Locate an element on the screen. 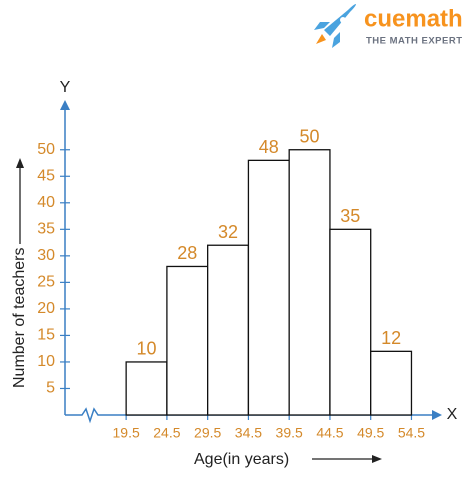 The height and width of the screenshot is (477, 468). y-tick-label: 15 is located at coordinates (46, 335).